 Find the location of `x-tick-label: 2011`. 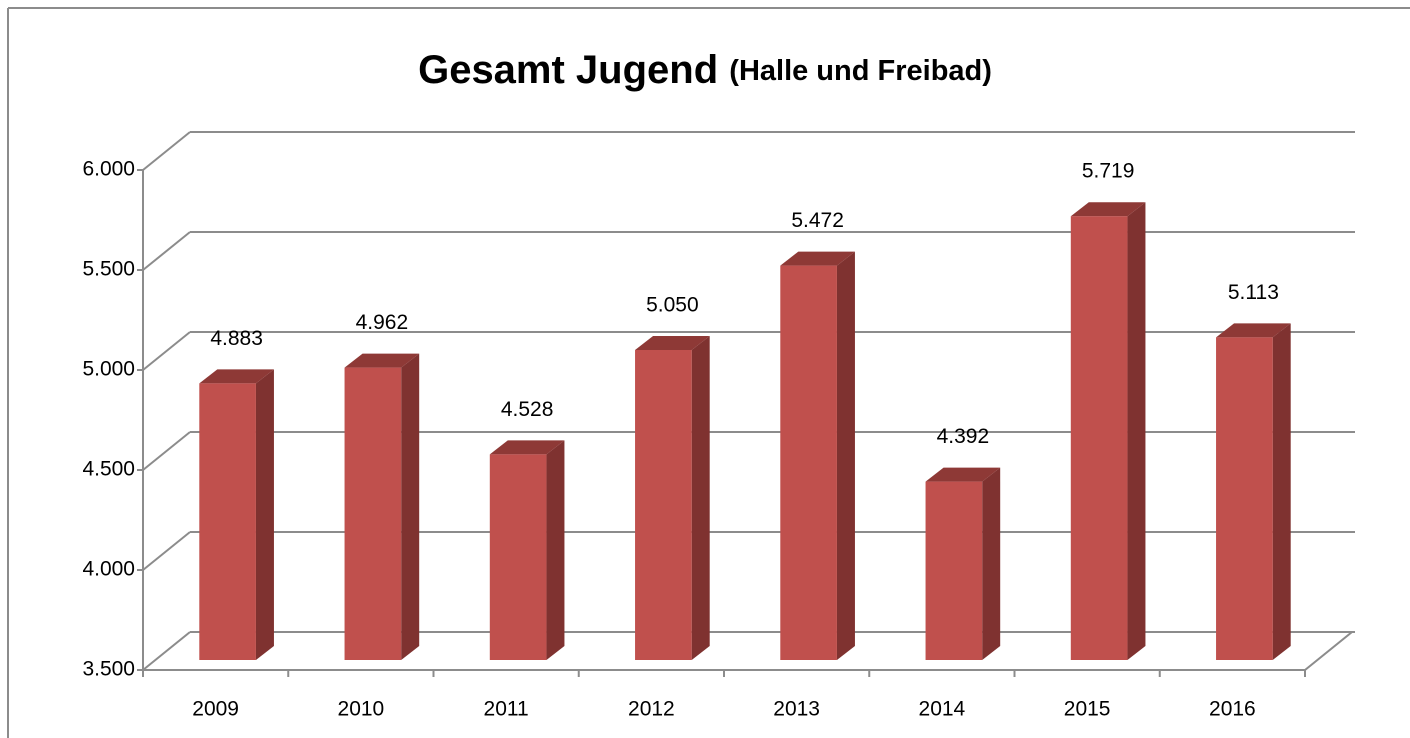

x-tick-label: 2011 is located at coordinates (506, 709).